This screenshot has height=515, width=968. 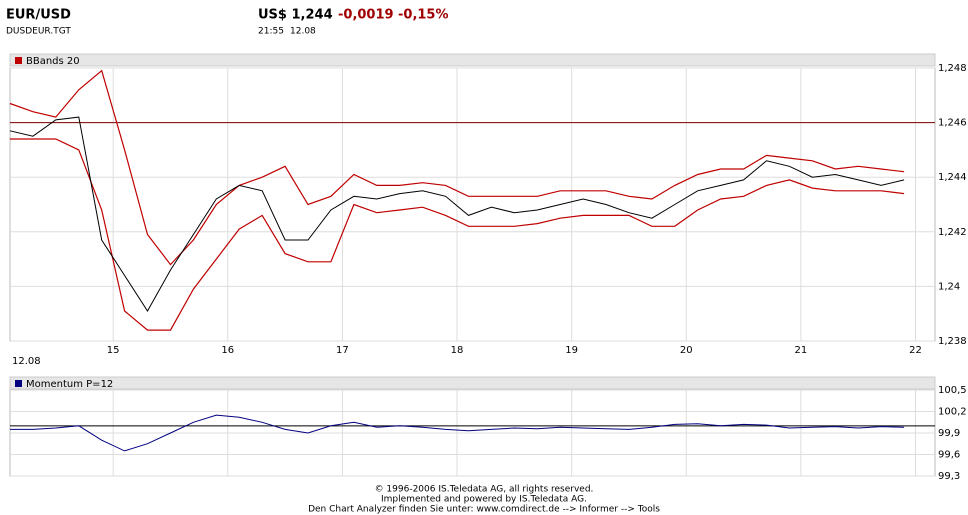 I want to click on x-tick-label: 17, so click(x=342, y=350).